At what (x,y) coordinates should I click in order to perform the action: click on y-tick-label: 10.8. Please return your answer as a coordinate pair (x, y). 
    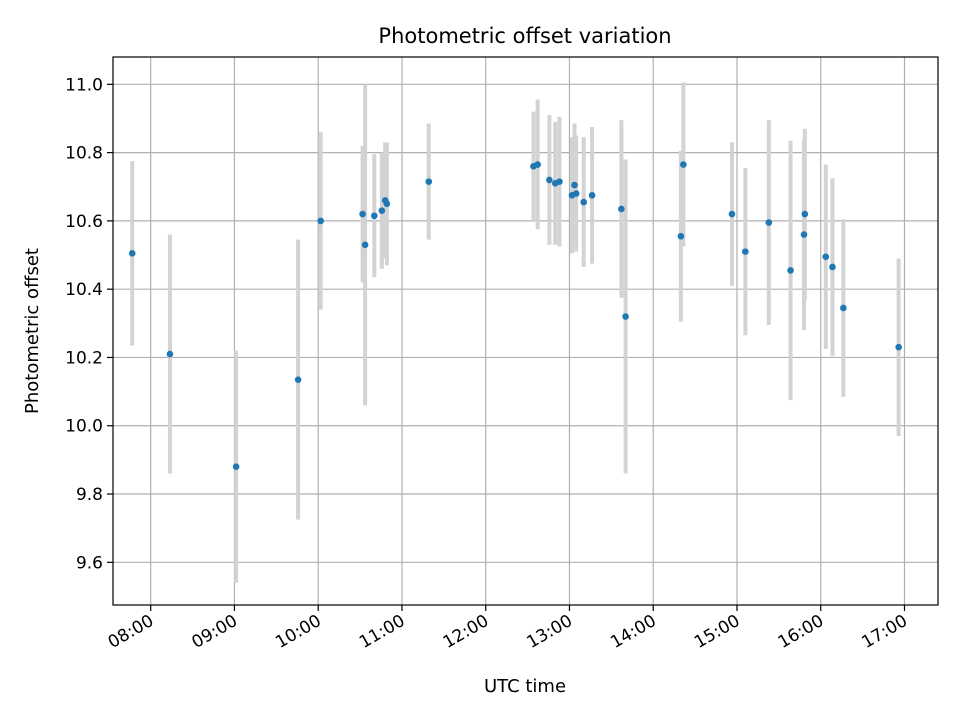
    Looking at the image, I should click on (84, 154).